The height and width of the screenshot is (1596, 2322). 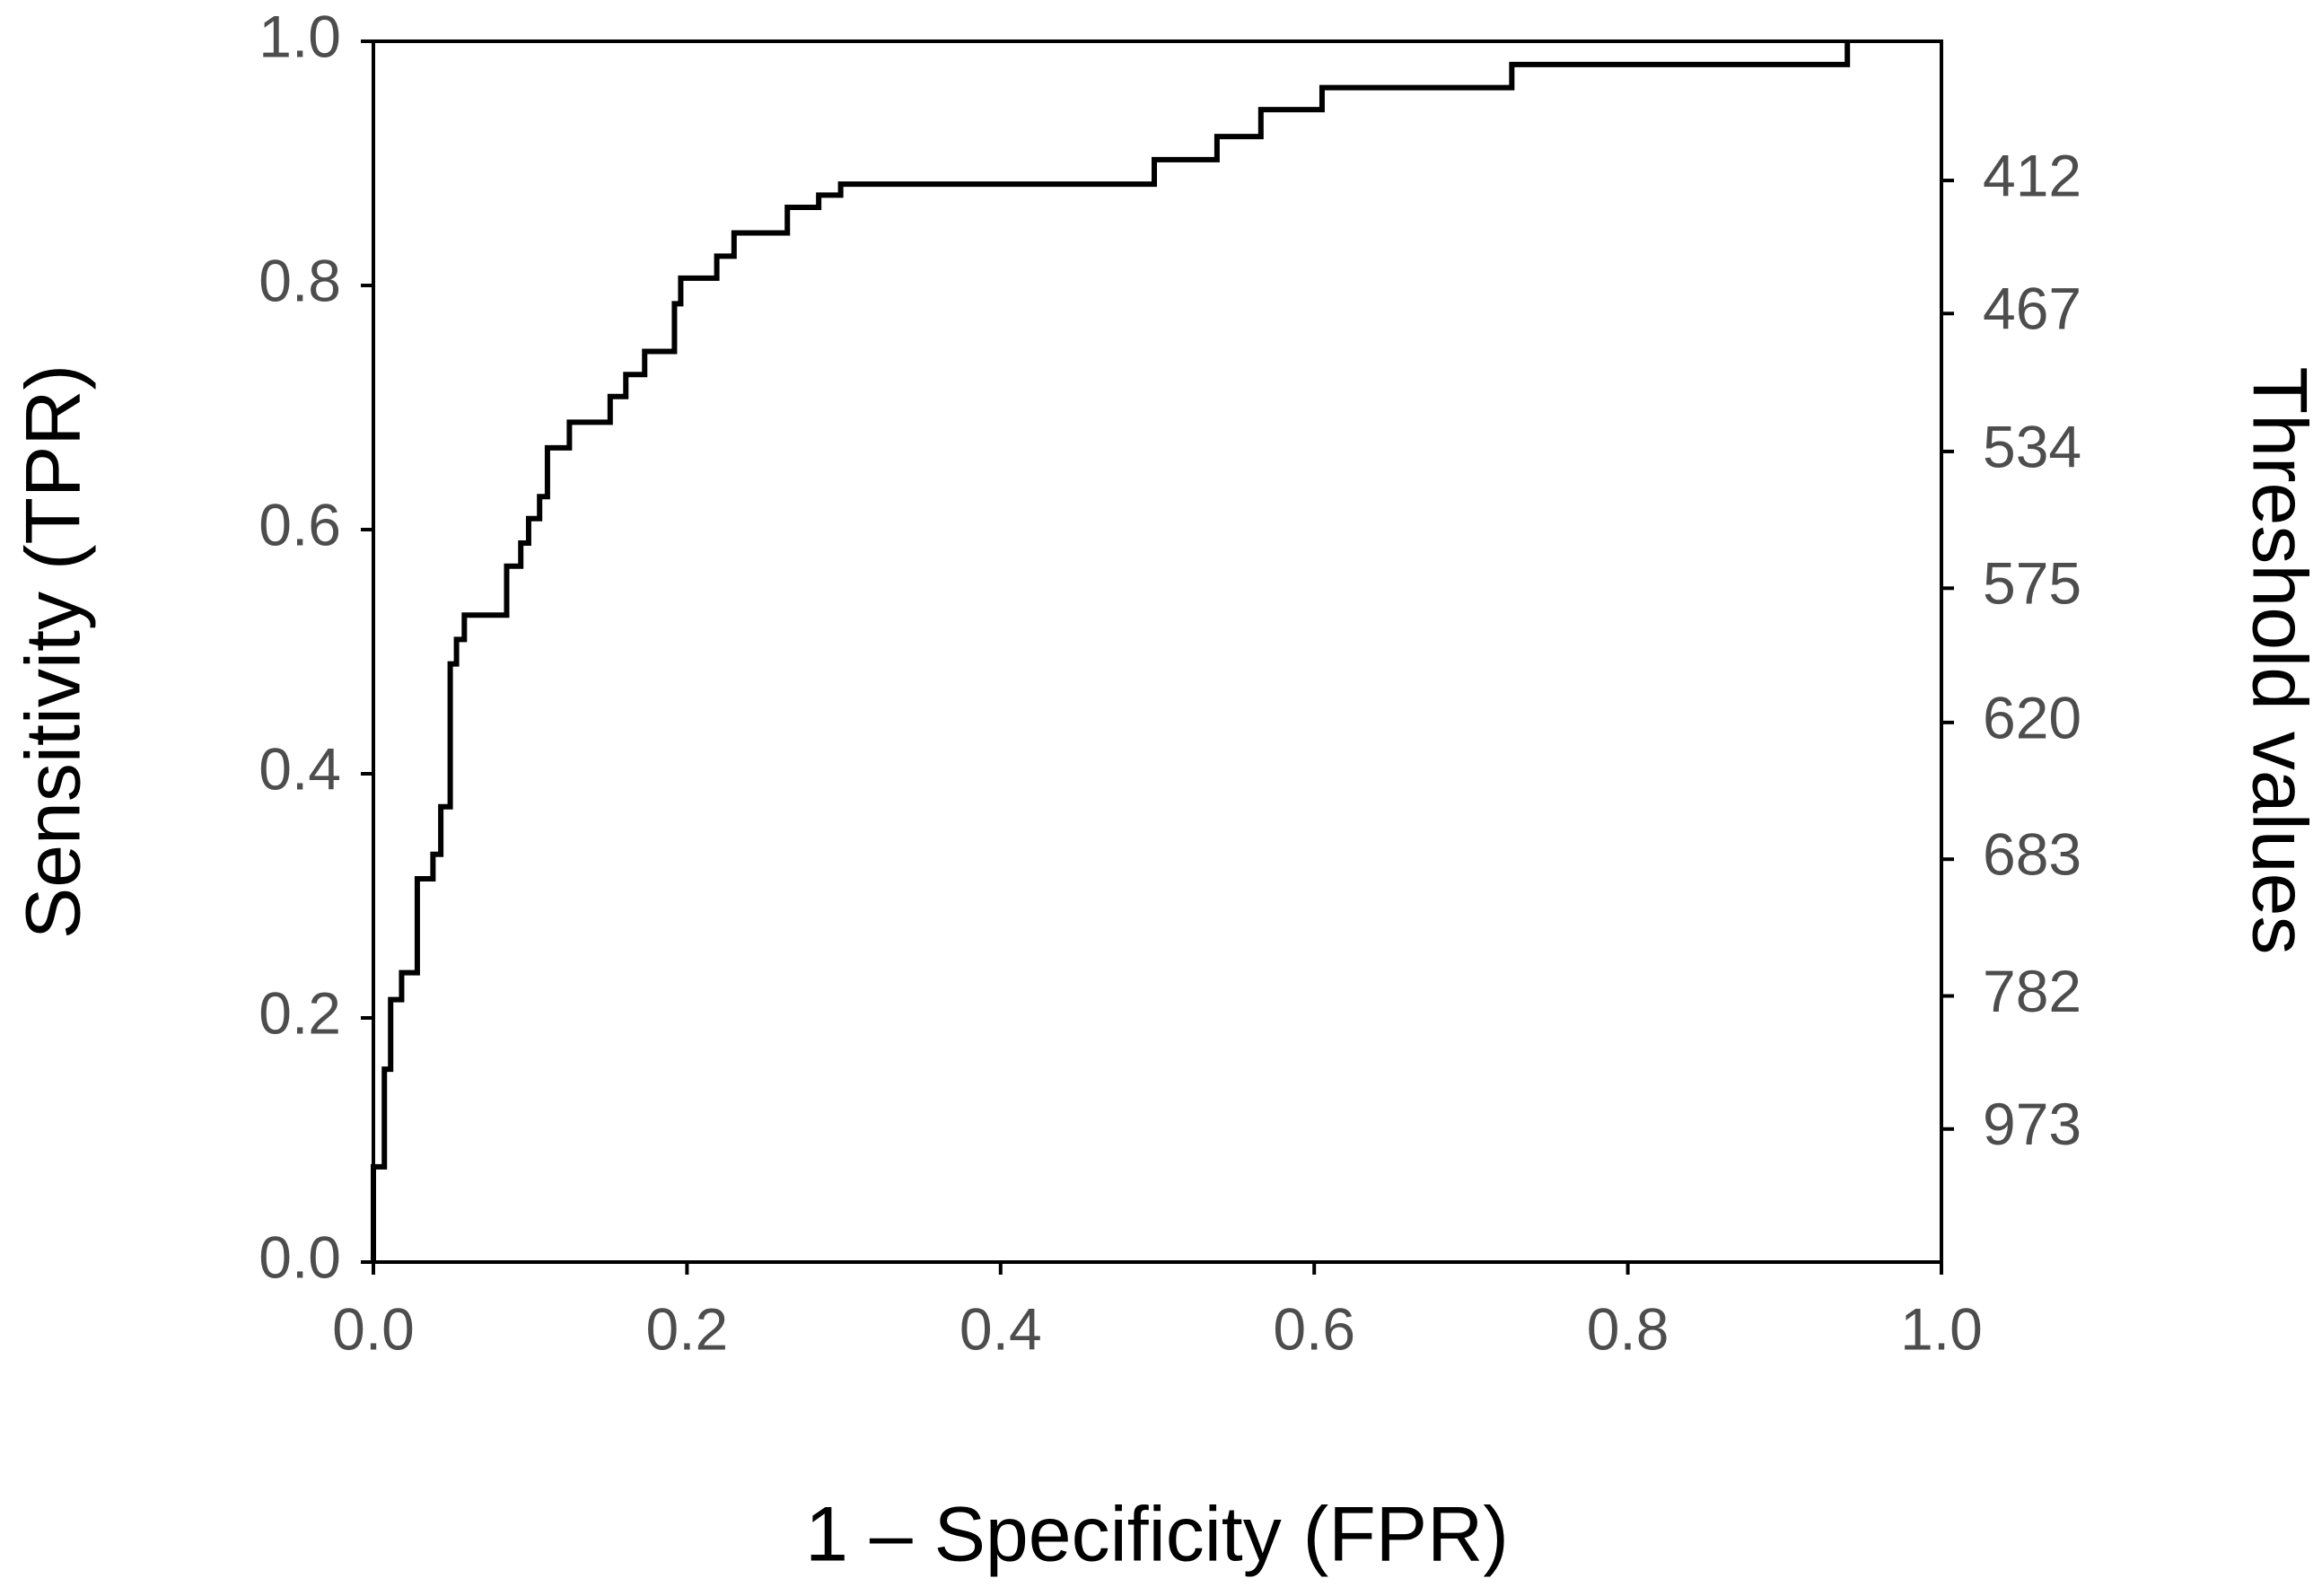 What do you see at coordinates (300, 1012) in the screenshot?
I see `y-tick-label: 0.2` at bounding box center [300, 1012].